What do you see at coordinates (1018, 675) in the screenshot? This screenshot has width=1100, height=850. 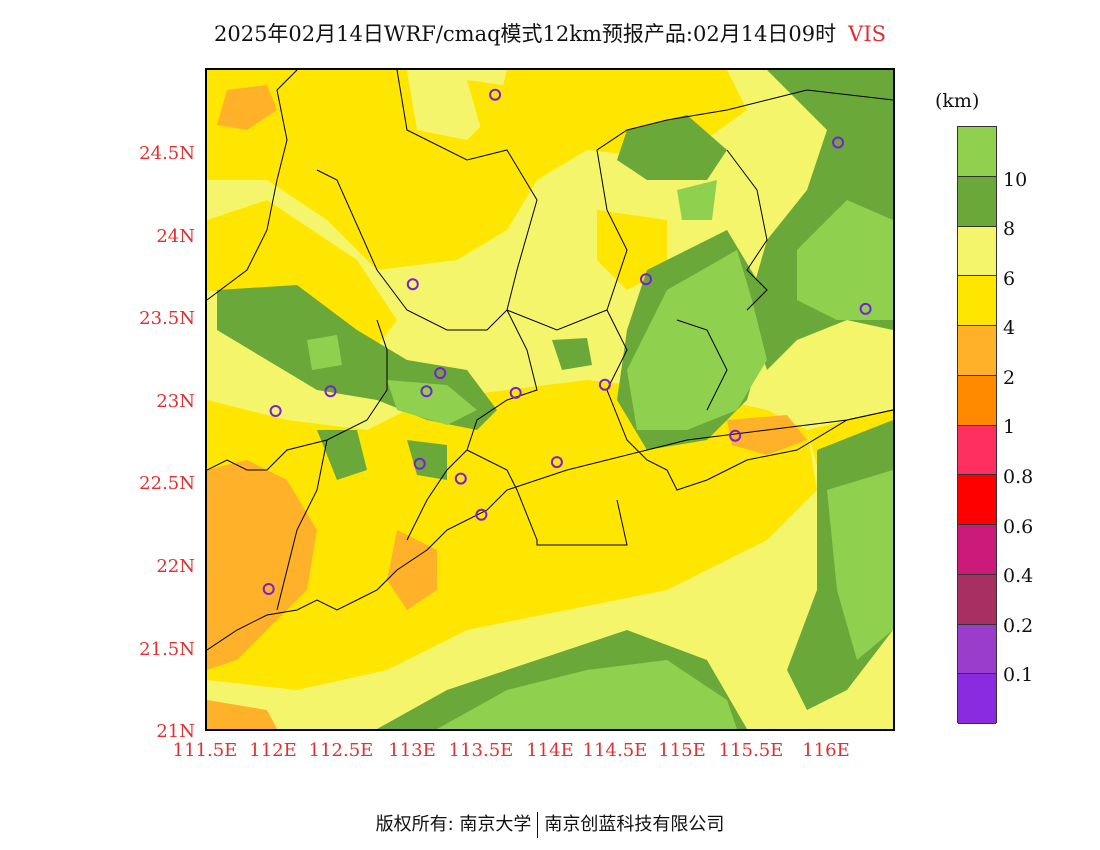 I see `colorbar-label: 0.1` at bounding box center [1018, 675].